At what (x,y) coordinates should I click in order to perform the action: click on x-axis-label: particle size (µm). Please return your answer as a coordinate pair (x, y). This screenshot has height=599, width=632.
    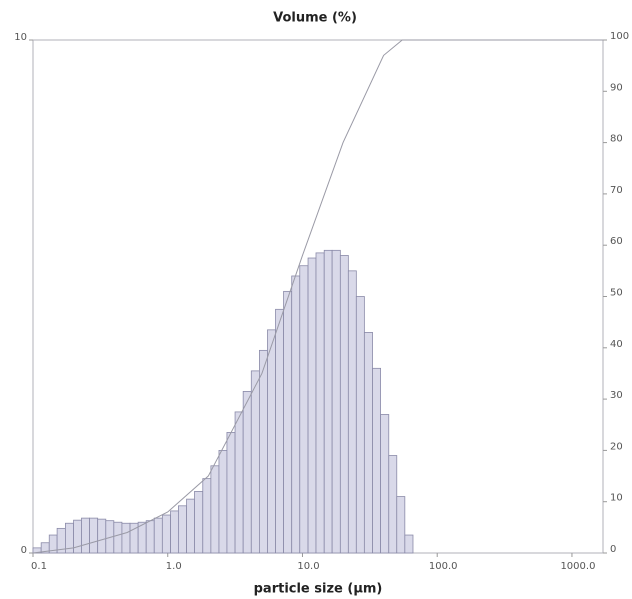
    Looking at the image, I should click on (318, 589).